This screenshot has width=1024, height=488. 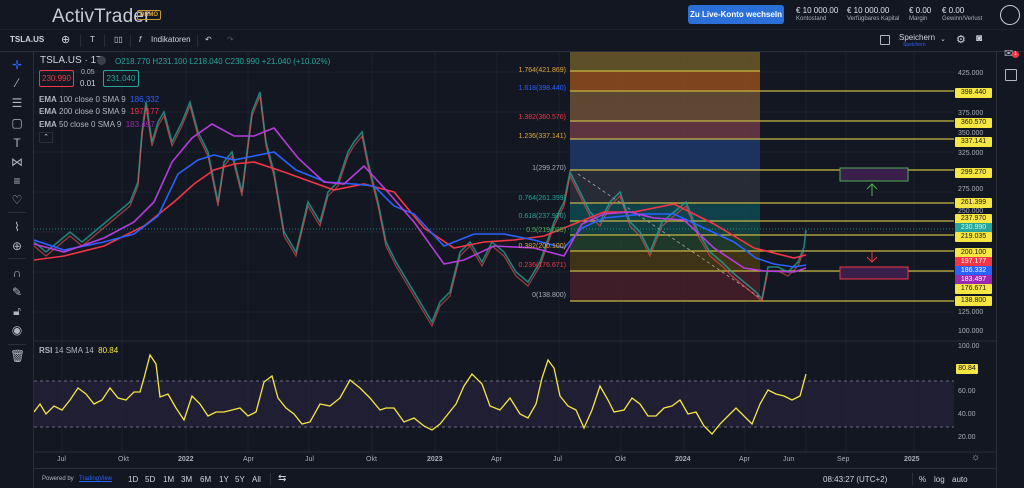 What do you see at coordinates (1011, 75) in the screenshot?
I see `watchlist-icon` at bounding box center [1011, 75].